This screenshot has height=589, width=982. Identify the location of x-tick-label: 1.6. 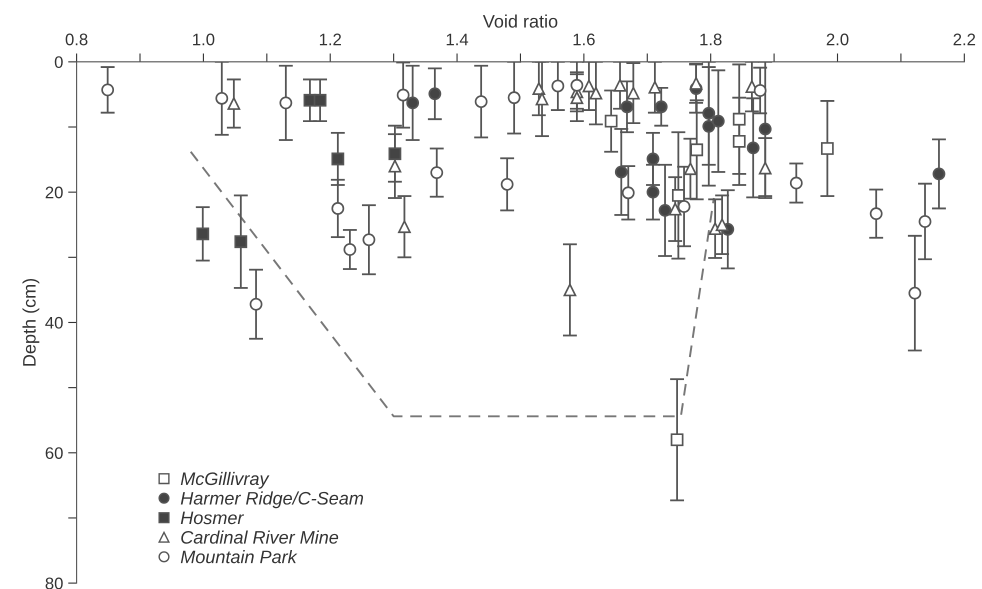
(584, 40).